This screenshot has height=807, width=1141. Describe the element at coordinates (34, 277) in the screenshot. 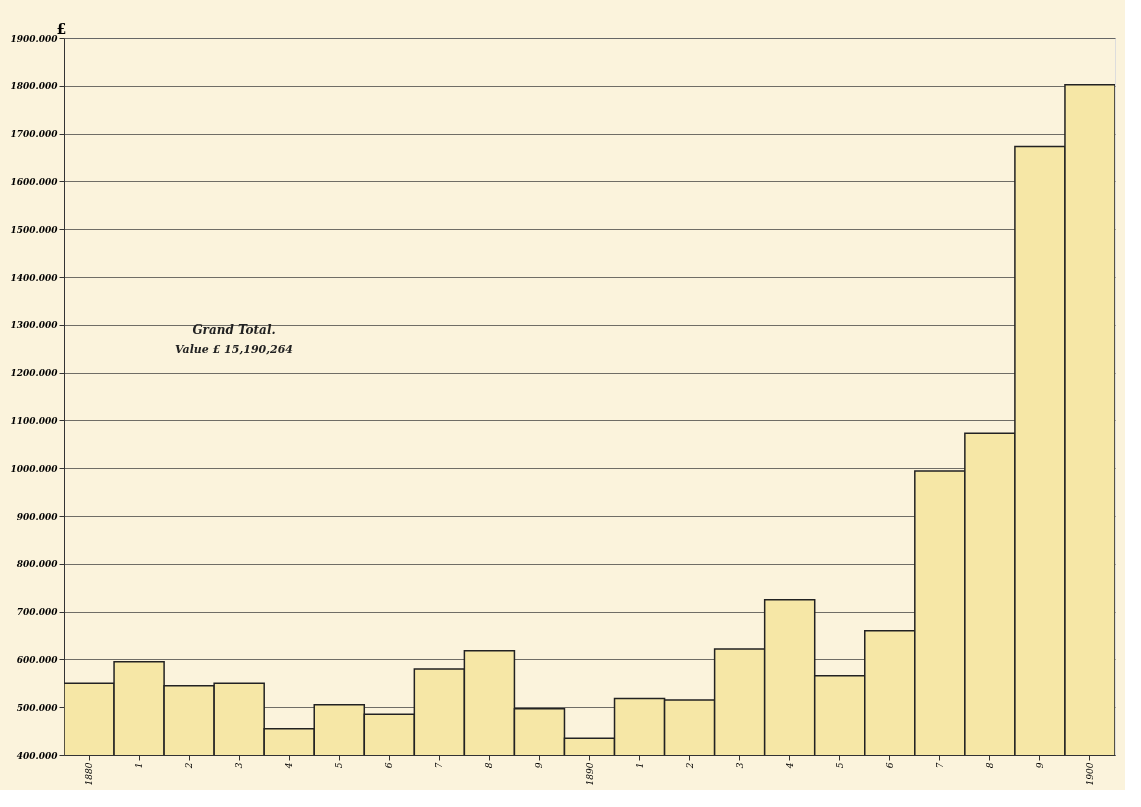

I see `y-tick-label: 1400.000` at that location.